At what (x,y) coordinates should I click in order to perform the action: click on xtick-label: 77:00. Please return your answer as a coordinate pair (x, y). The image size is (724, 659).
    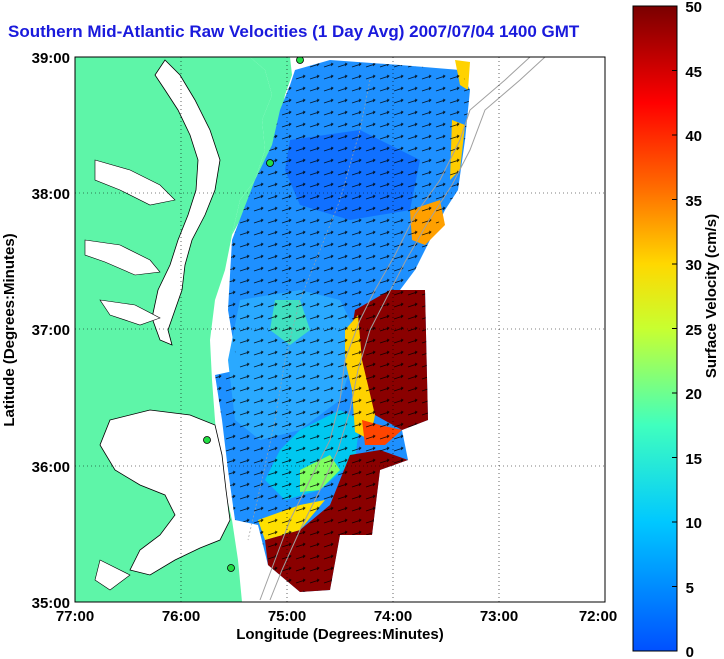
    Looking at the image, I should click on (75, 616).